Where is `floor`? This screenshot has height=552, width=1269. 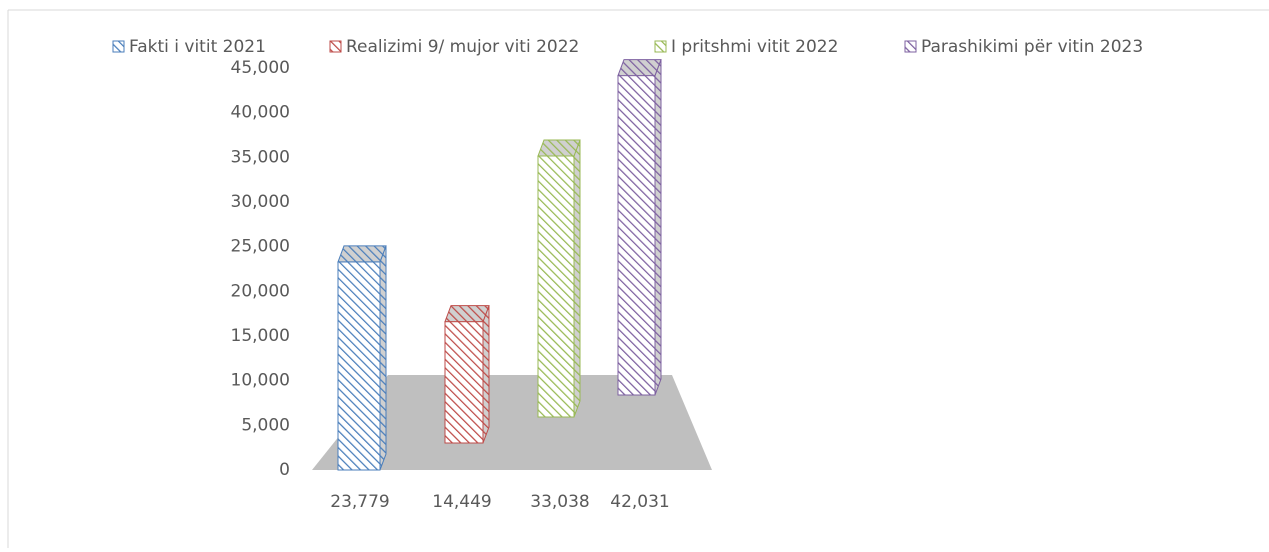 floor is located at coordinates (512, 422).